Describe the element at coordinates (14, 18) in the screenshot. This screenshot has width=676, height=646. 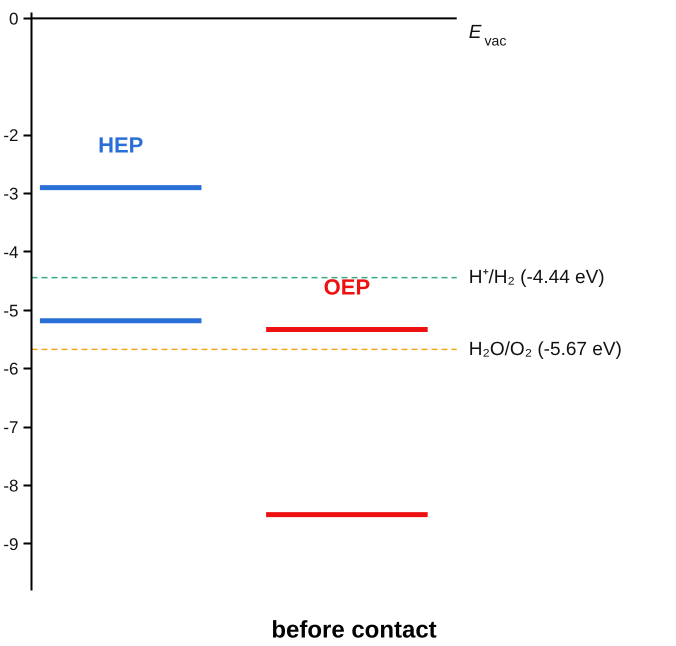
I see `y-tick-label: 0` at that location.